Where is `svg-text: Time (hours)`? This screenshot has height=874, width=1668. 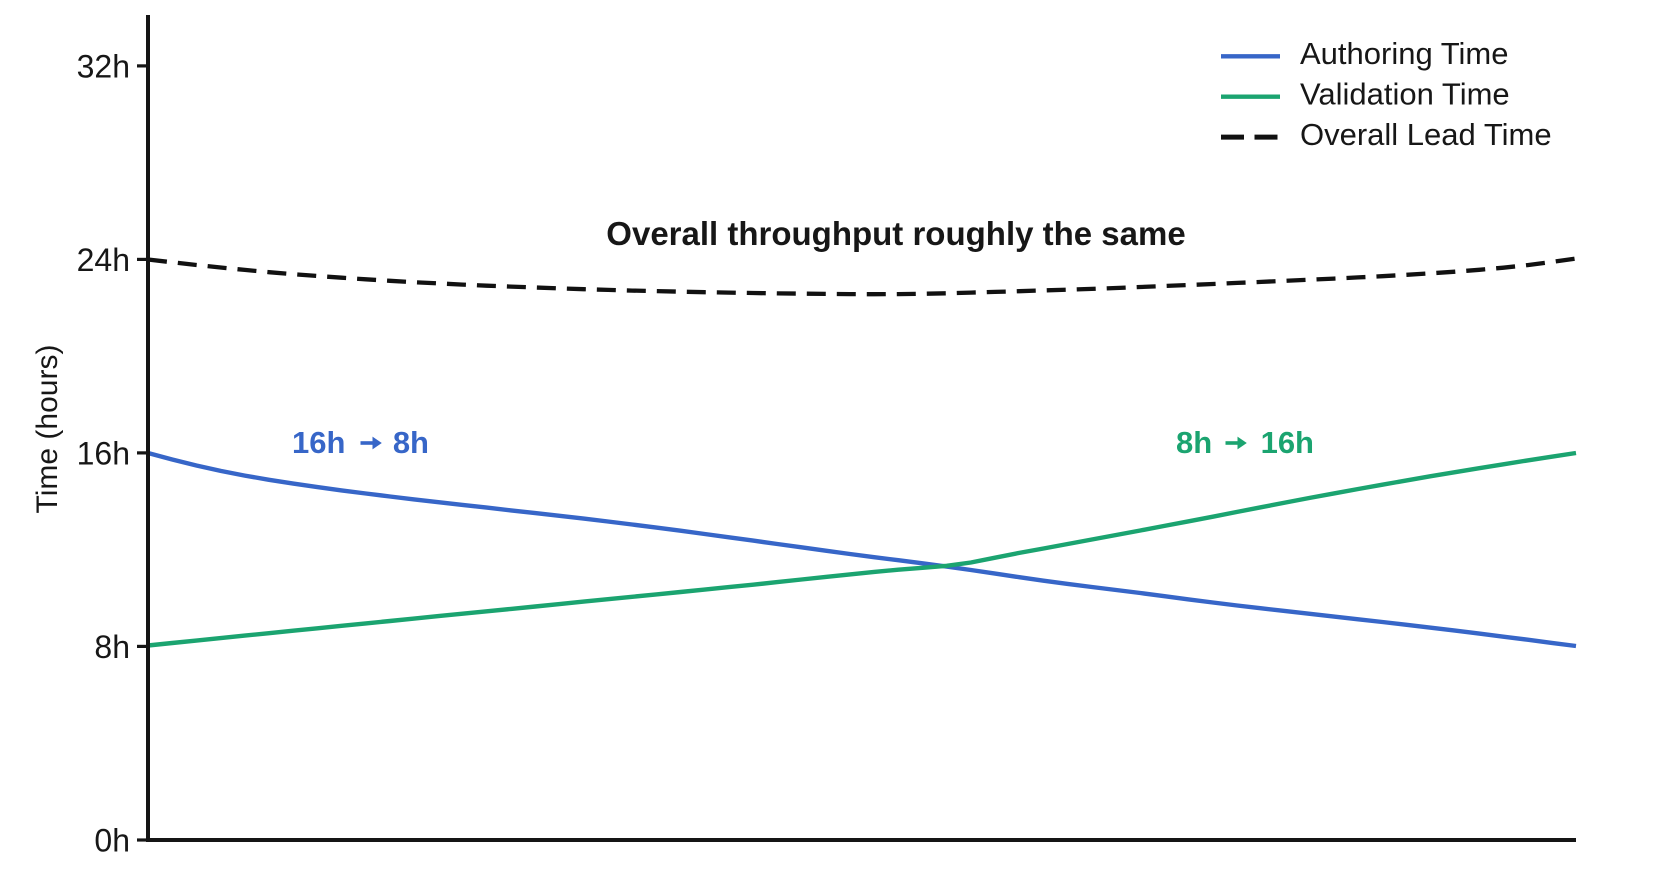 svg-text: Time (hours) is located at coordinates (47, 429).